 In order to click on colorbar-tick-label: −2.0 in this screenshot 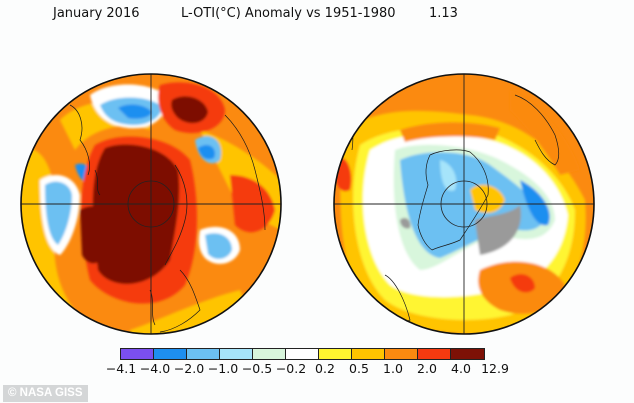, I will do `click(189, 368)`.